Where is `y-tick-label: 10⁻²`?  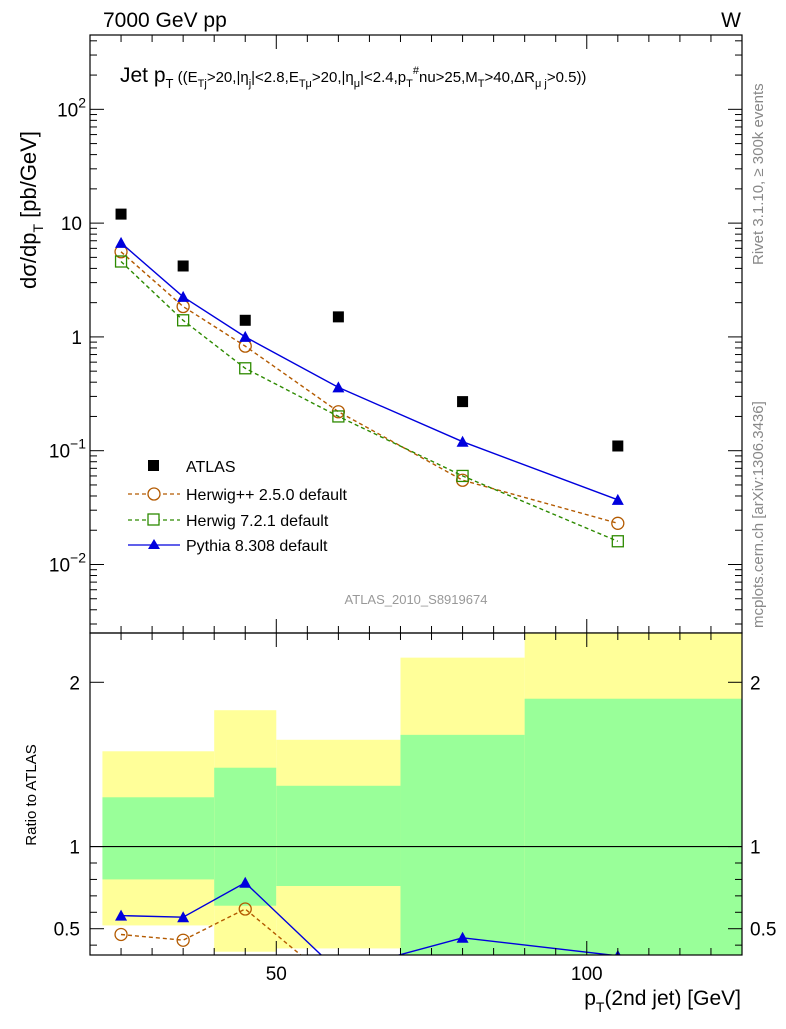
y-tick-label: 10⁻² is located at coordinates (67, 562).